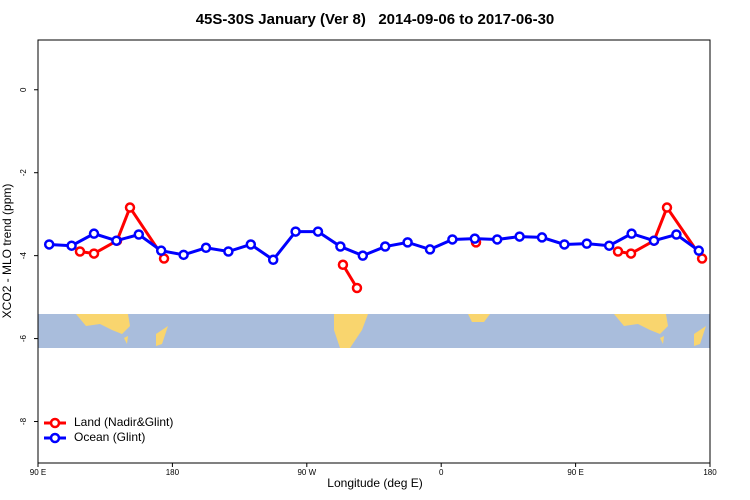  I want to click on y-axis-label: XCO2 - MLO trend (ppm), so click(7, 251).